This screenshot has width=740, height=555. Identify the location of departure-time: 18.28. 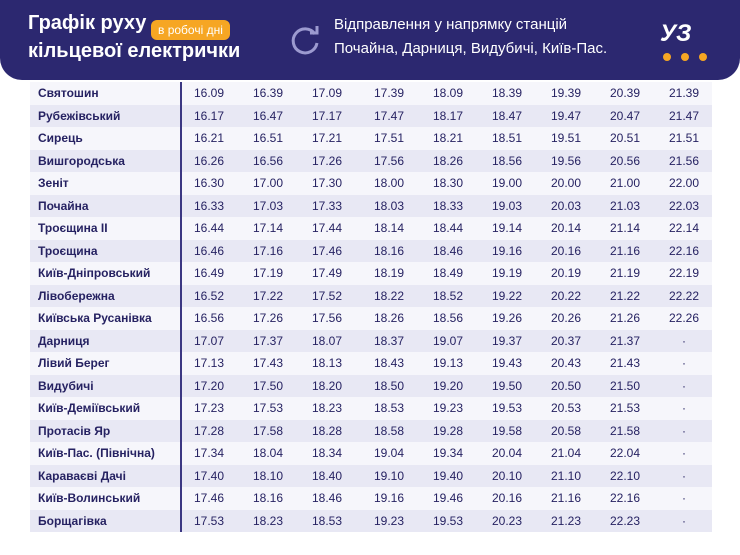
(327, 430).